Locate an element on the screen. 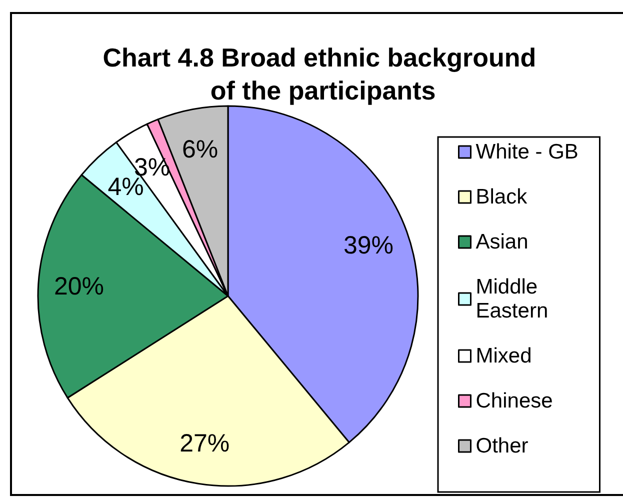  legend-label: Chinese is located at coordinates (514, 401).